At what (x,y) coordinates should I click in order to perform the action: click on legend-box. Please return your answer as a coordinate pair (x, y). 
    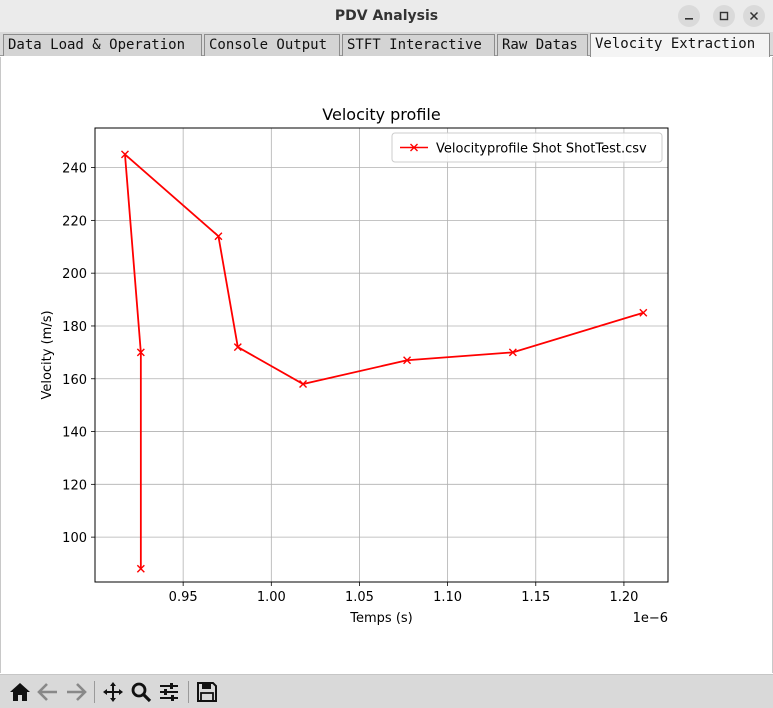
    Looking at the image, I should click on (527, 147).